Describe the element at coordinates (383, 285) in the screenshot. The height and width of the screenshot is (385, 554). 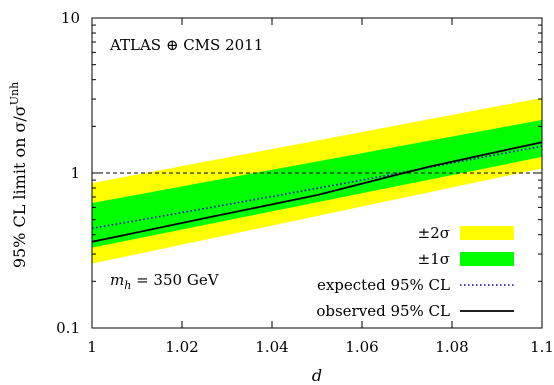
I see `legend-label: expected 95% CL` at that location.